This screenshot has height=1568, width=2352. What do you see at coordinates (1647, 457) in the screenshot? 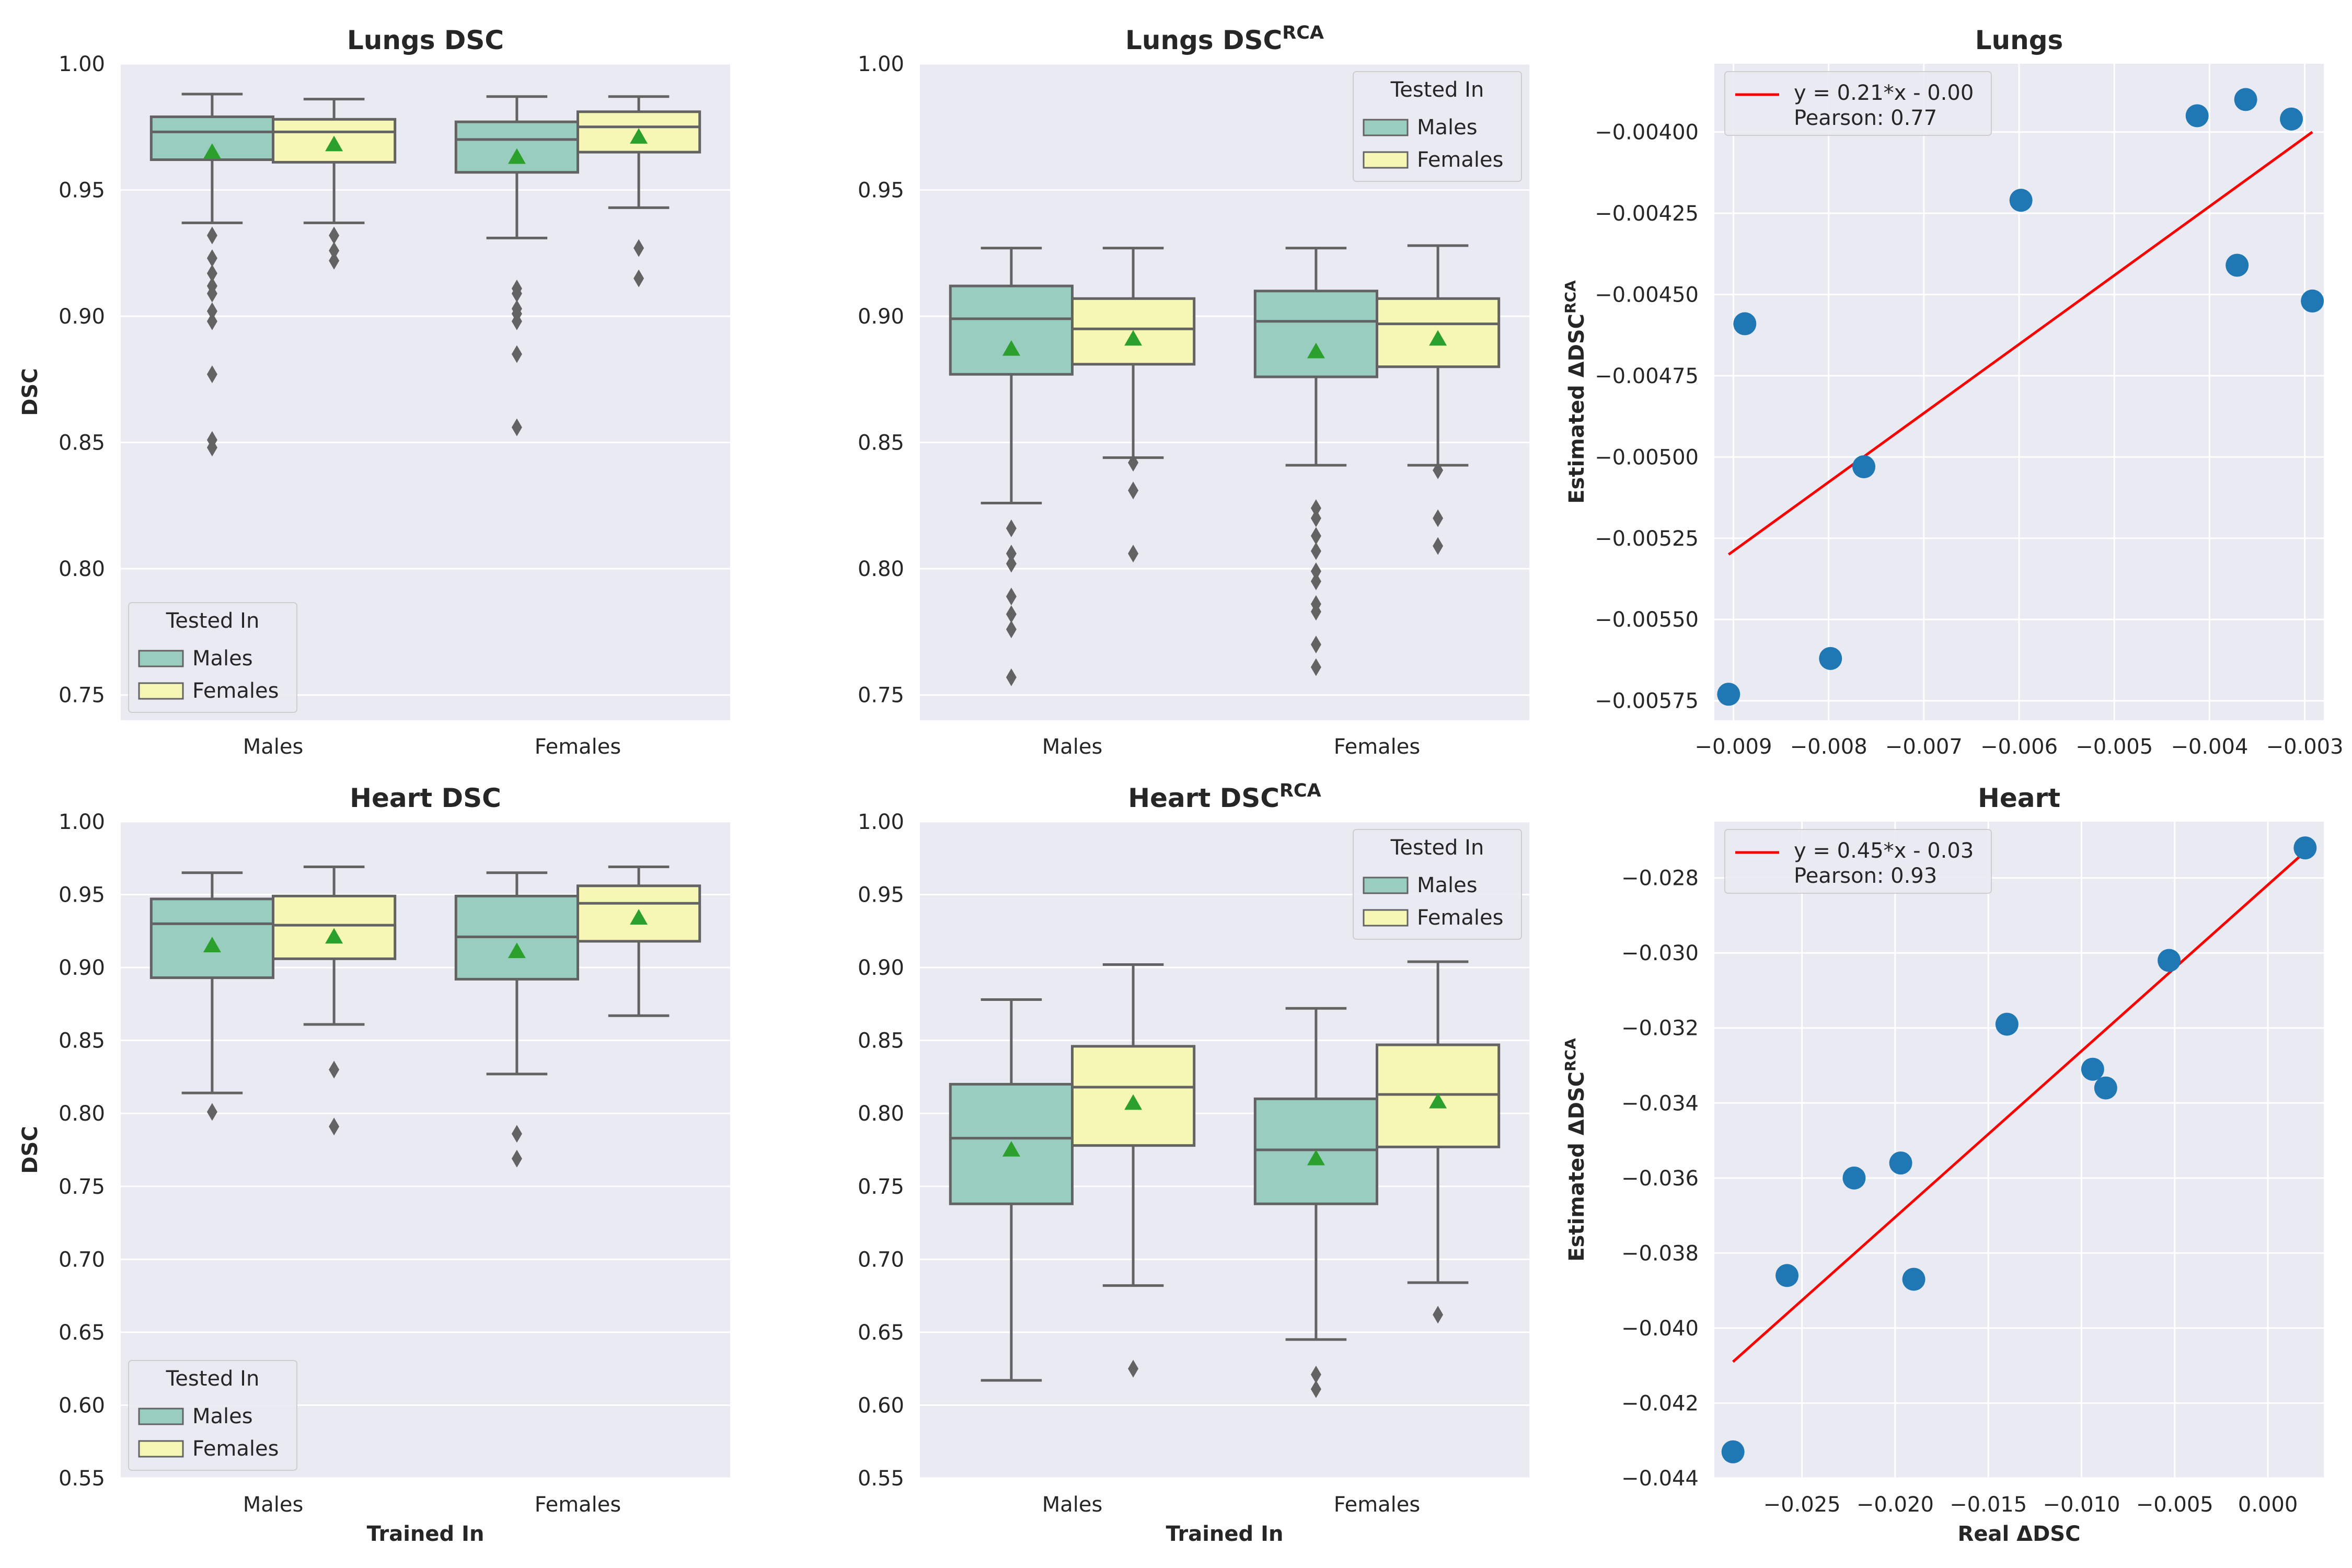
I see `y-tick-label: −0.00500` at bounding box center [1647, 457].